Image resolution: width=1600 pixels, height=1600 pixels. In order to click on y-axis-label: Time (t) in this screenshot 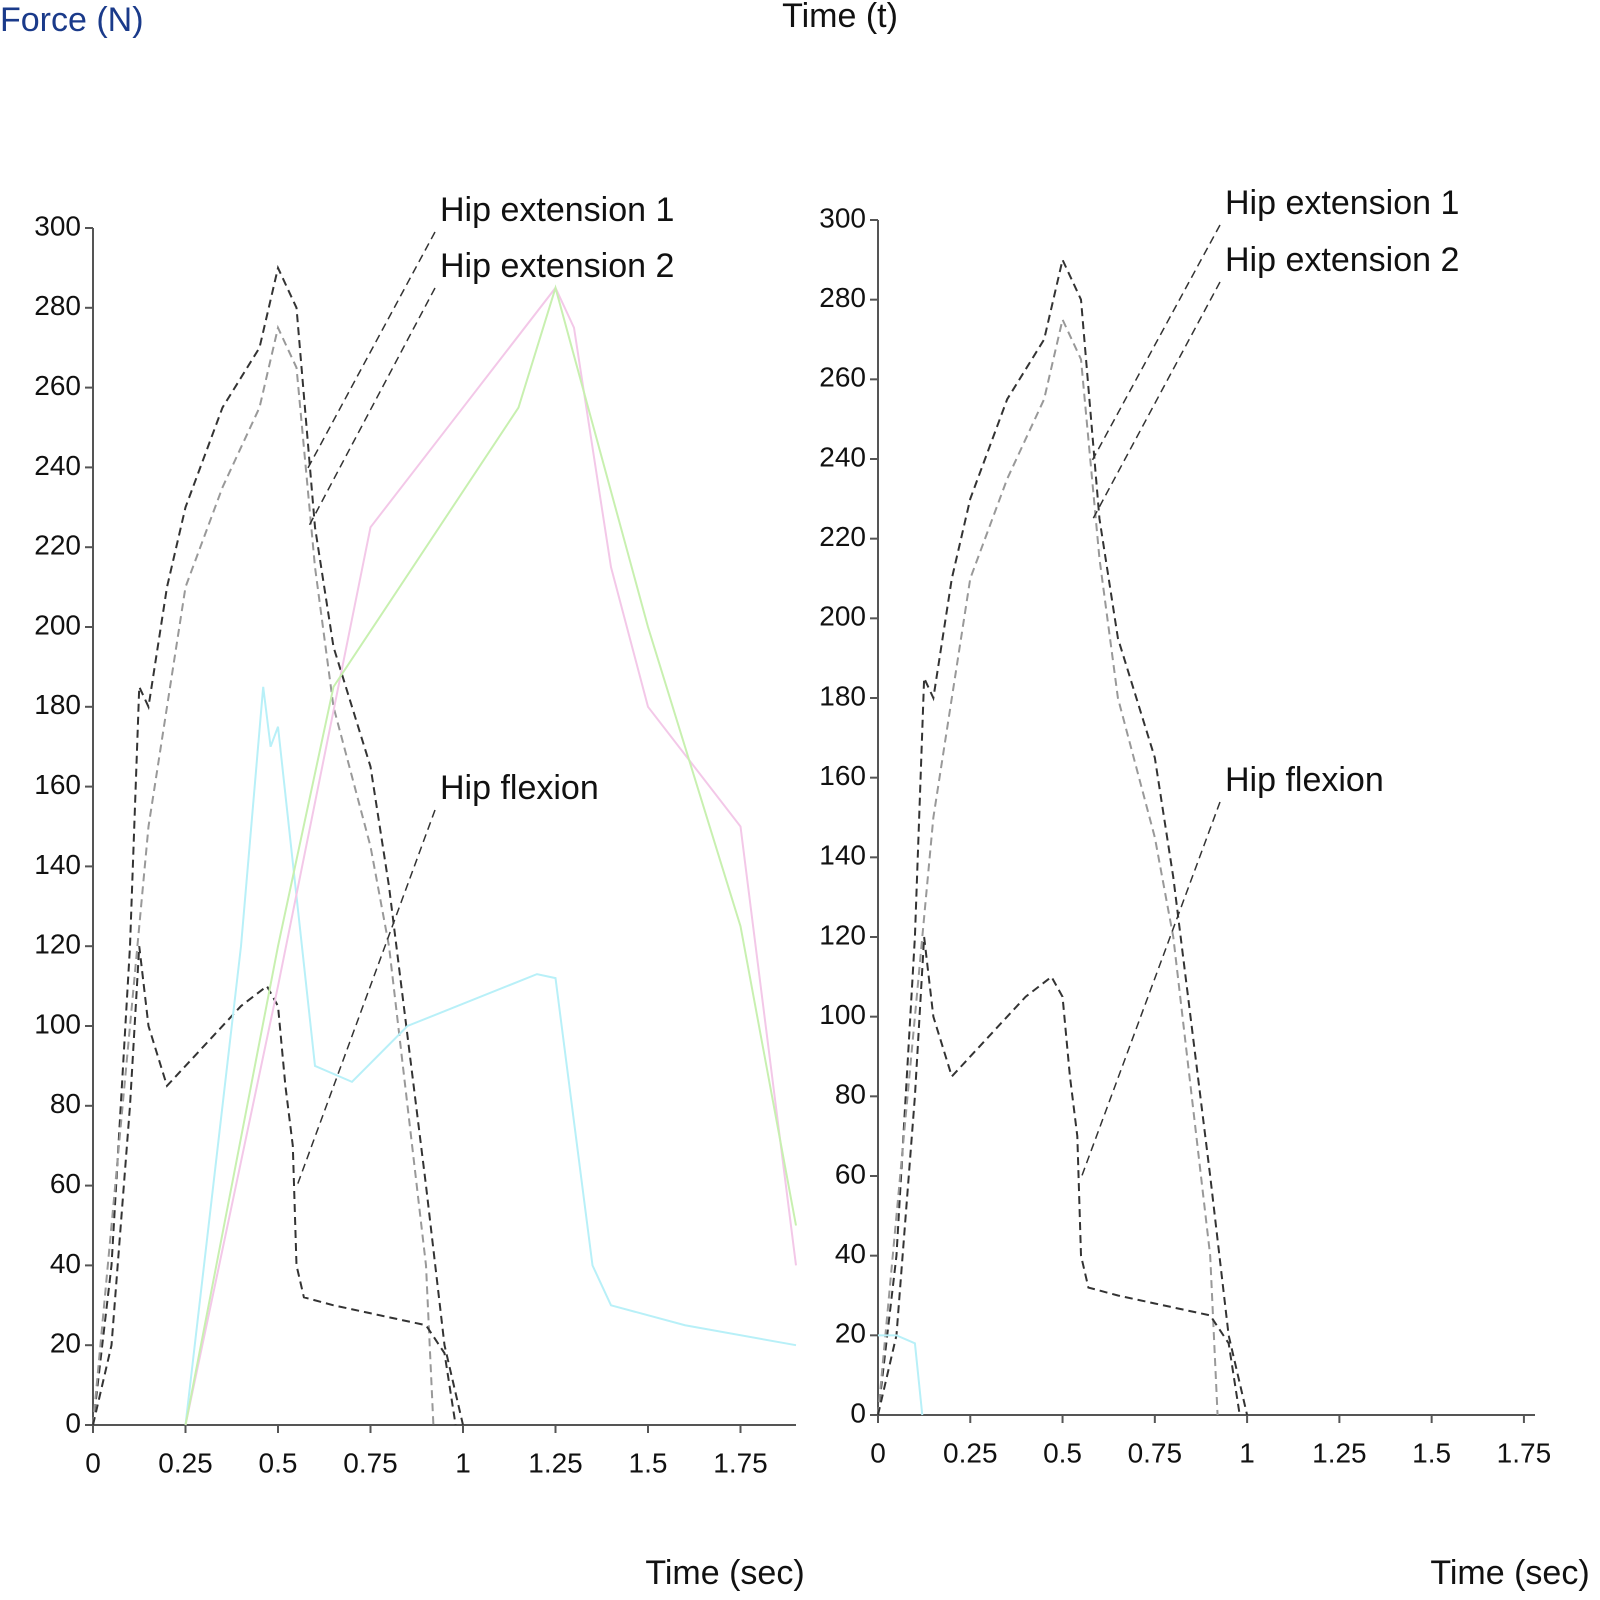, I will do `click(840, 17)`.